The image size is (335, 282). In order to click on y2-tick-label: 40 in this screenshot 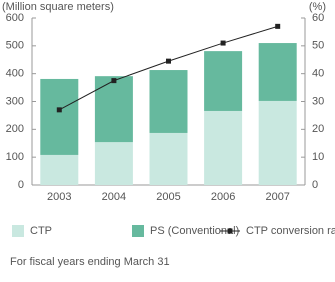, I will do `click(318, 74)`.